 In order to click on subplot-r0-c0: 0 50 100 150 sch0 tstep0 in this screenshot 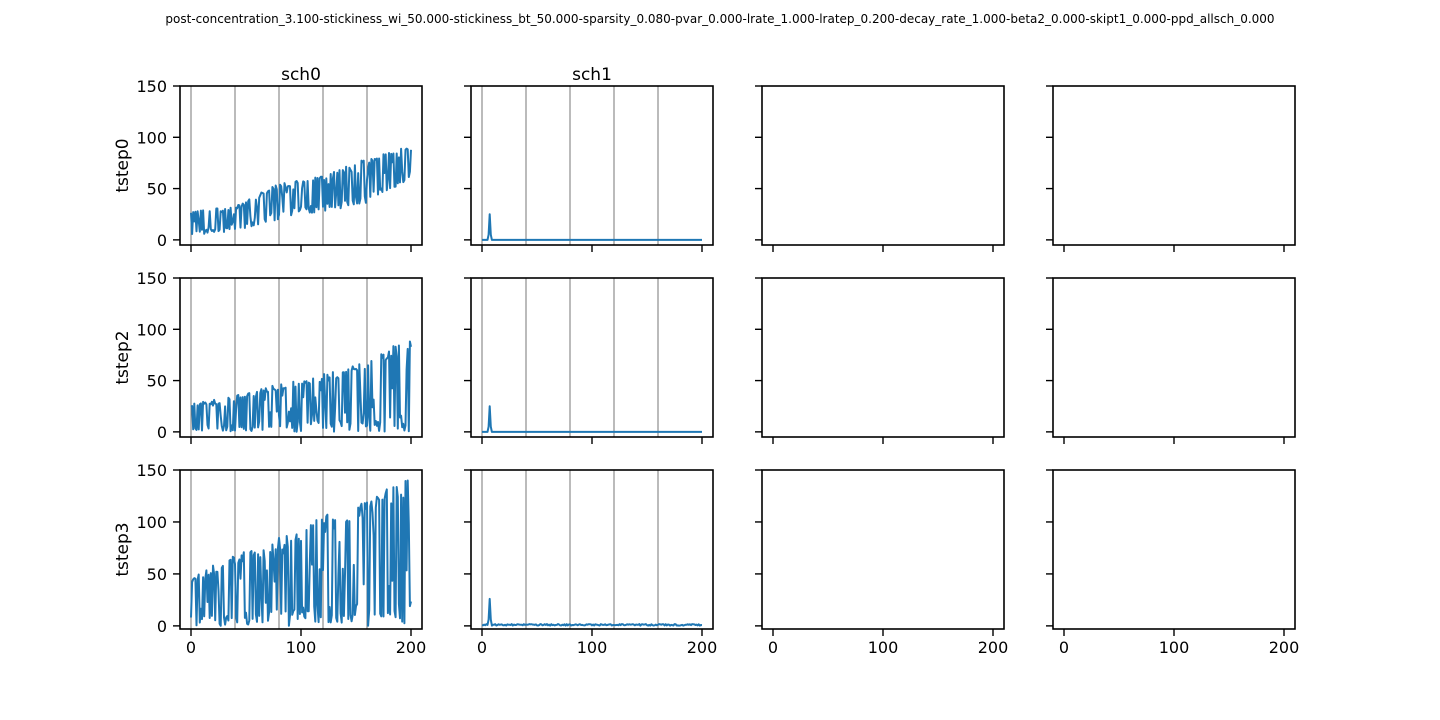, I will do `click(268, 158)`.